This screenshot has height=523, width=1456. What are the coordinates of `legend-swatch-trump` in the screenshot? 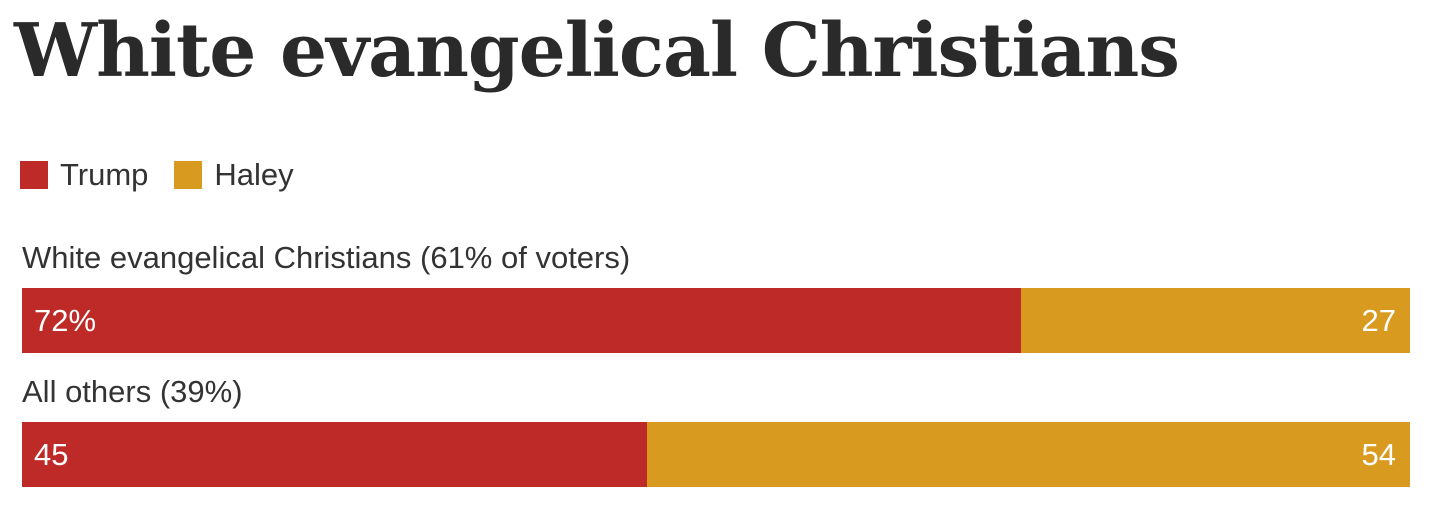 It's located at (34, 175).